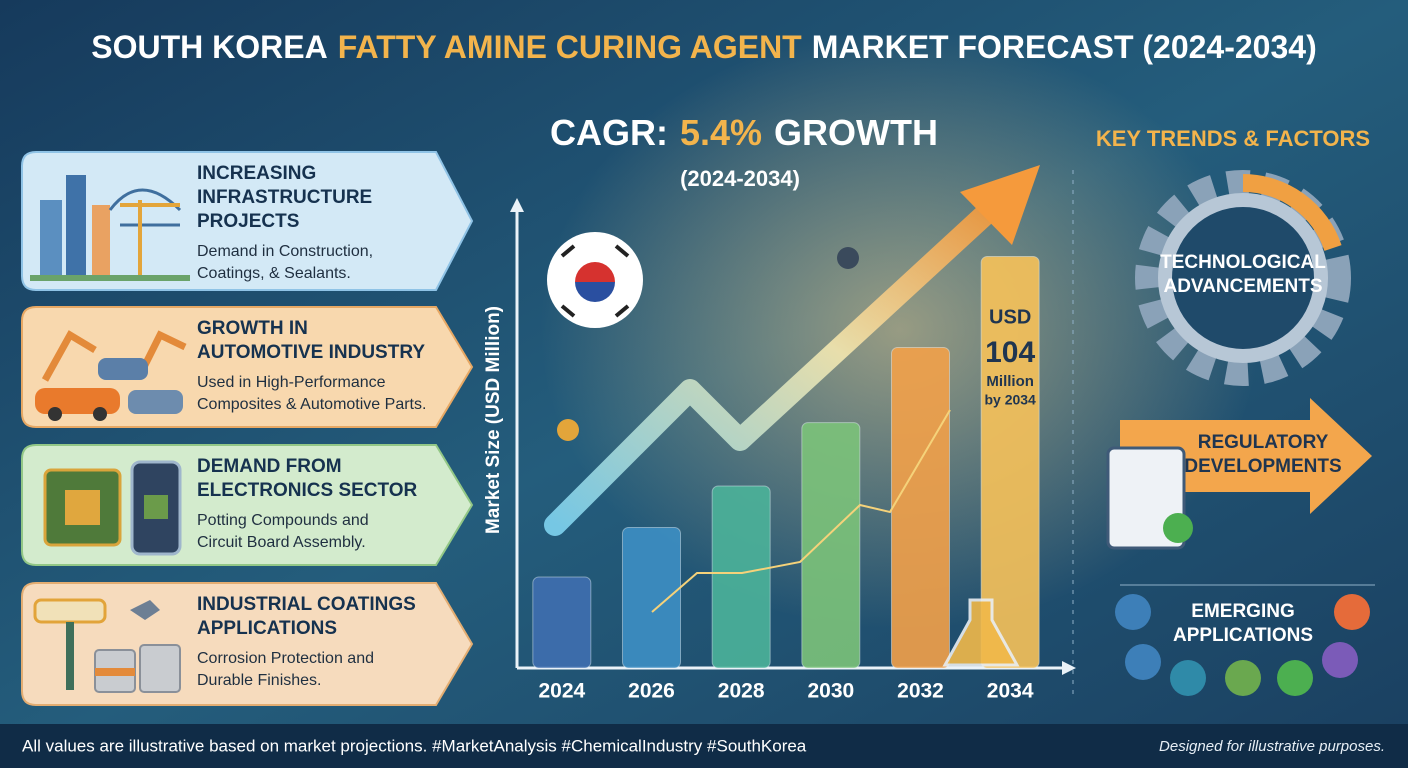  I want to click on arrow-head, so click(1000, 205).